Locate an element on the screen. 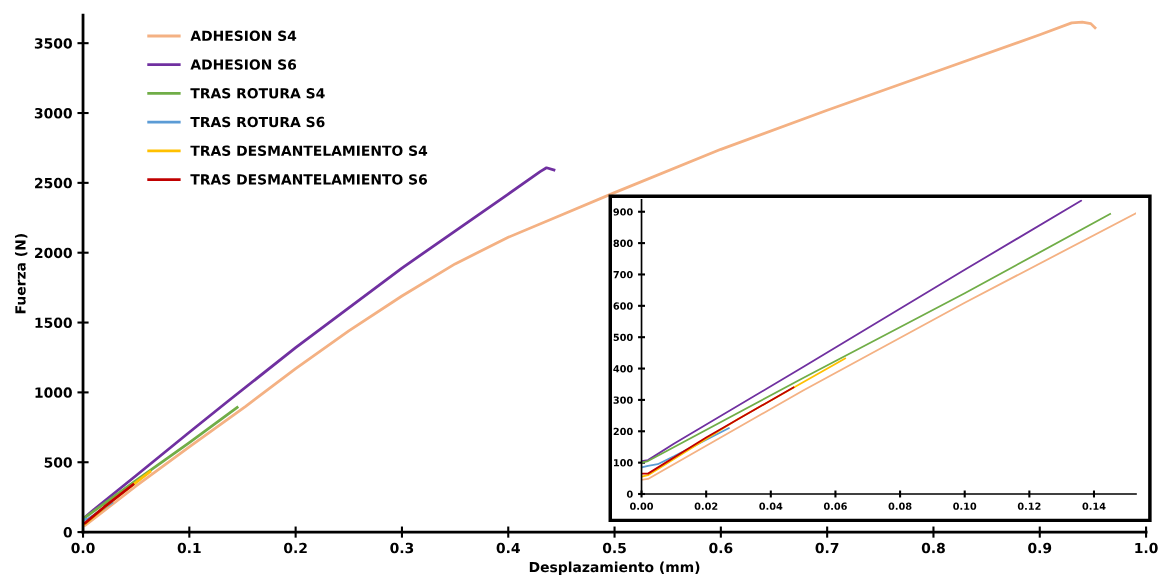 This screenshot has height=586, width=1158. x-tick-label: 0.3 is located at coordinates (402, 548).